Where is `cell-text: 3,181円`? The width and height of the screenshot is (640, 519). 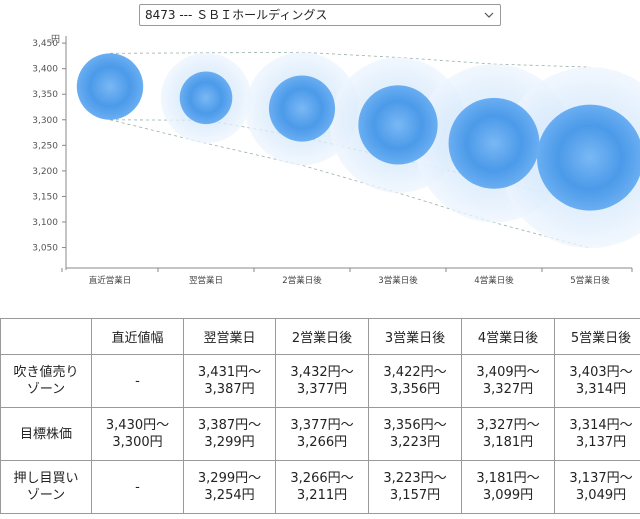 cell-text: 3,181円 is located at coordinates (508, 442).